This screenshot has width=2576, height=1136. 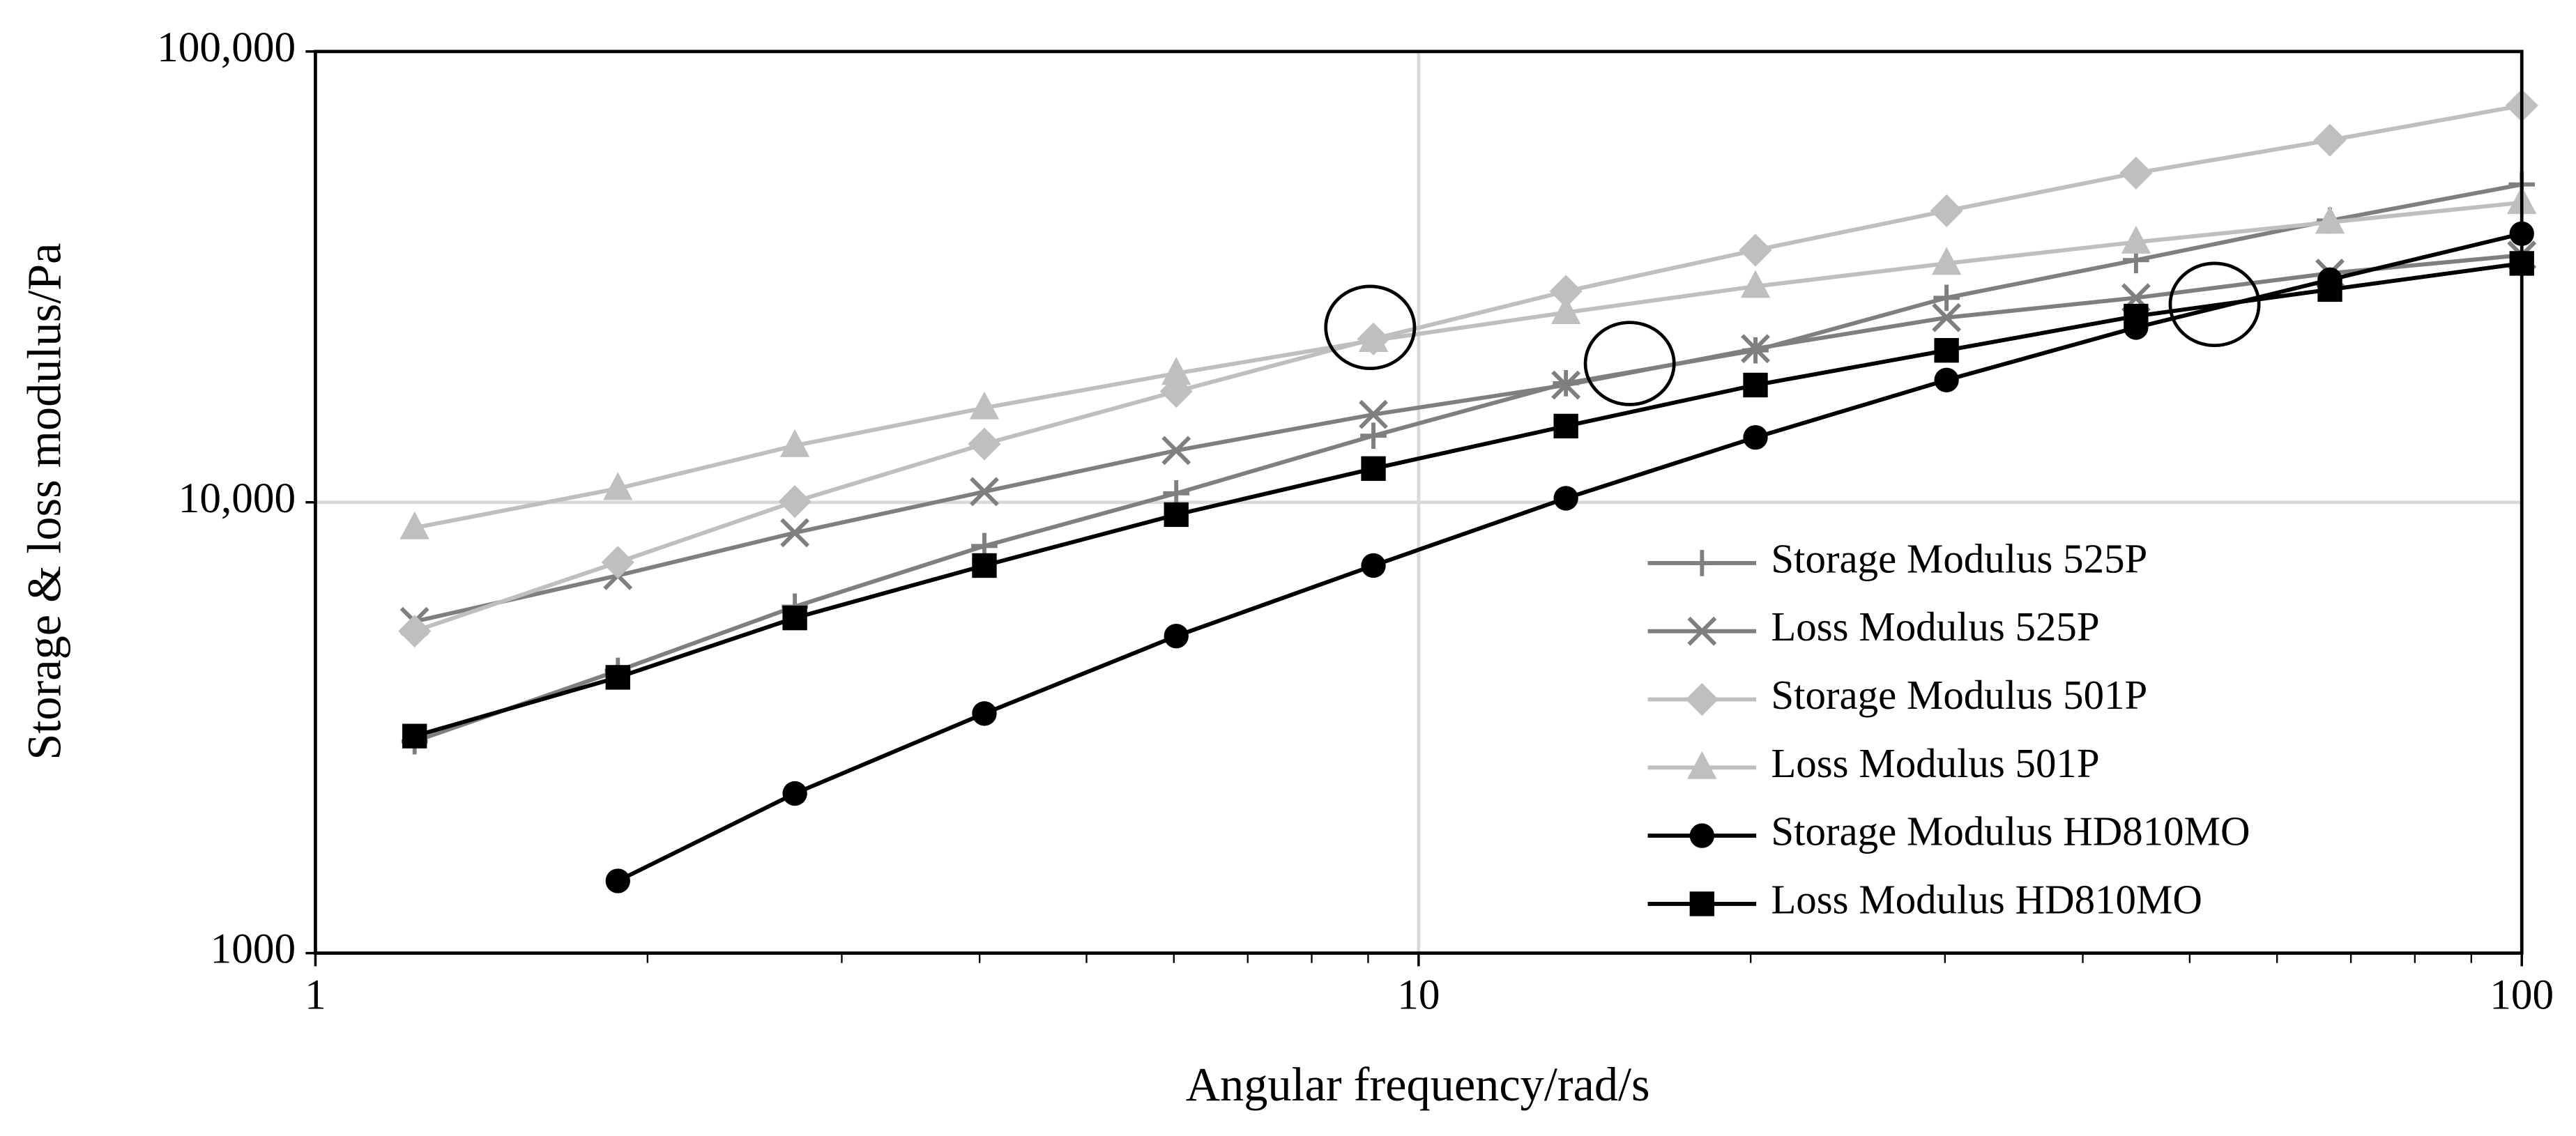 What do you see at coordinates (1959, 695) in the screenshot?
I see `legend-label: Storage Modulus 501P` at bounding box center [1959, 695].